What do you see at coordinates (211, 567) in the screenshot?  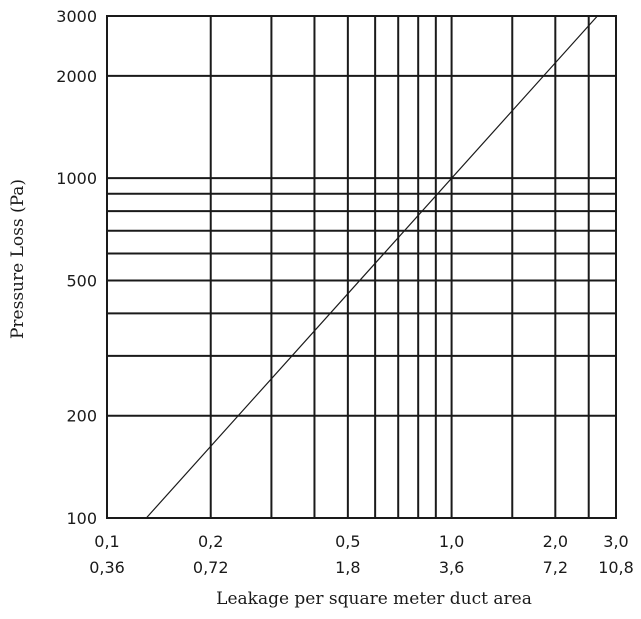 I see `x-tick-label-secondary: 0,72` at bounding box center [211, 567].